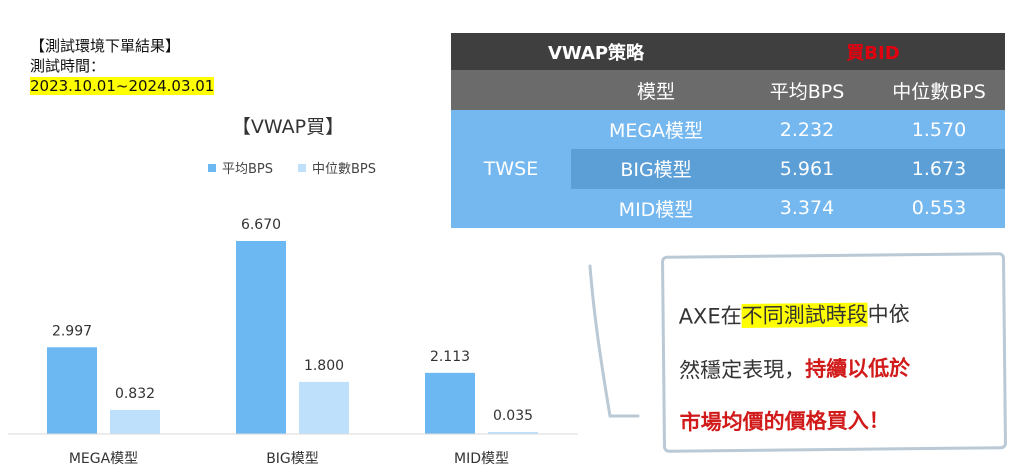 The width and height of the screenshot is (1024, 473). Describe the element at coordinates (807, 208) in the screenshot. I see `avg-bps-cell: 3.374` at that location.